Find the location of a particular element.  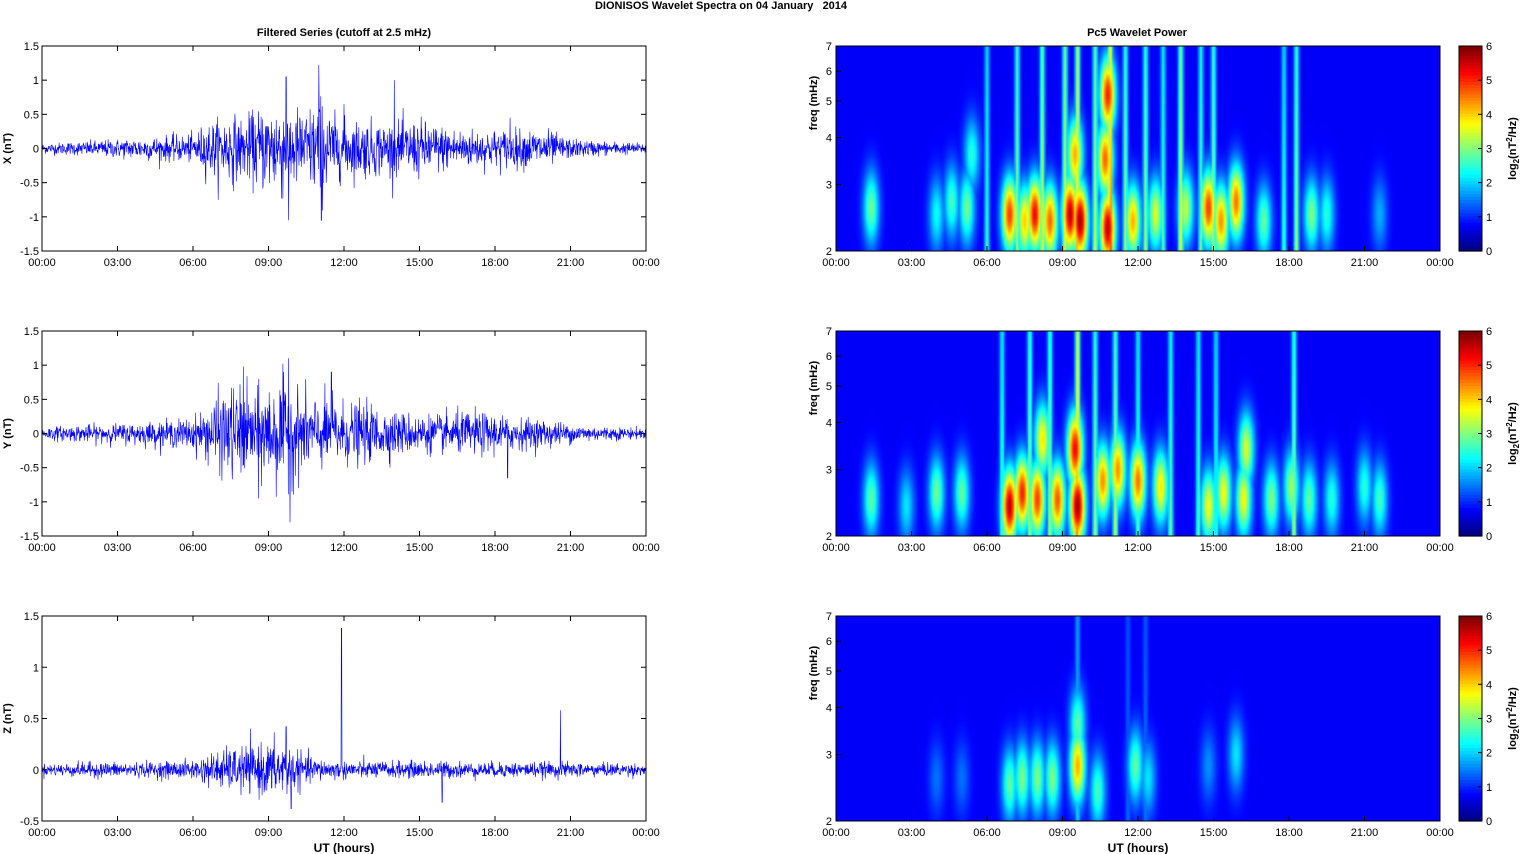

y-tick-label: 0 is located at coordinates (36, 150).